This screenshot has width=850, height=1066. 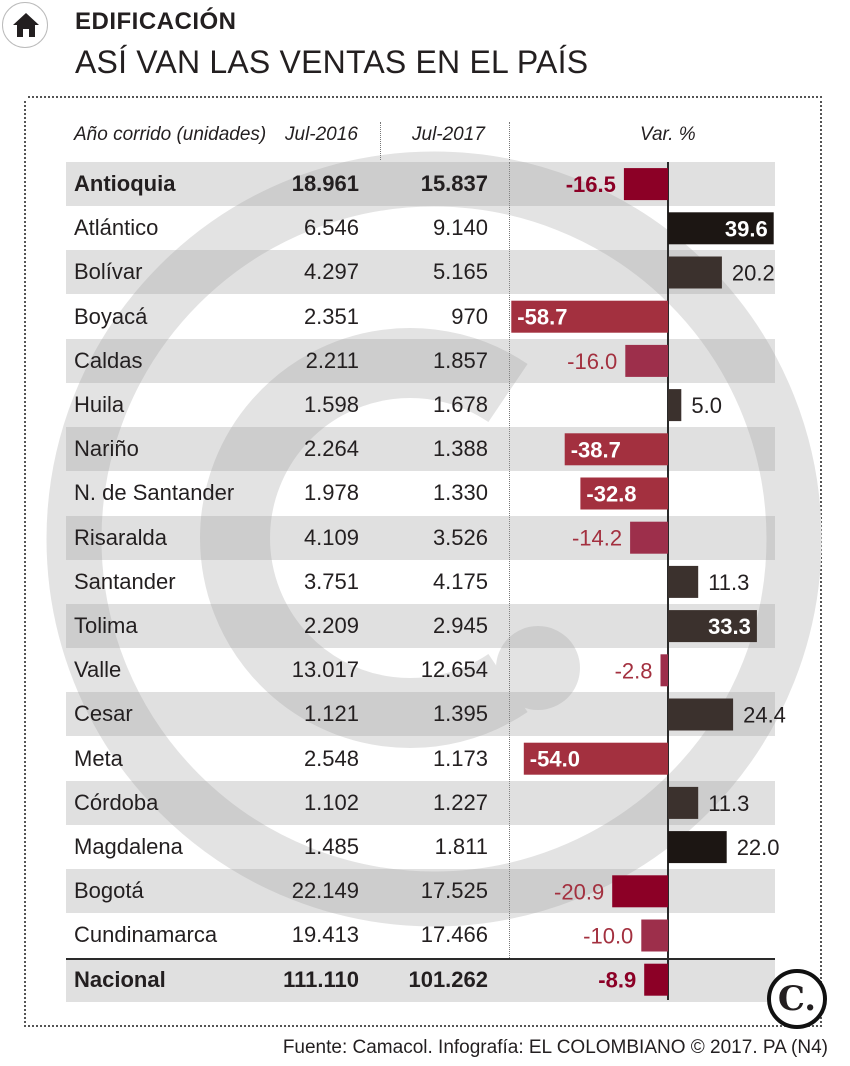 What do you see at coordinates (128, 846) in the screenshot?
I see `region-name: Magdalena` at bounding box center [128, 846].